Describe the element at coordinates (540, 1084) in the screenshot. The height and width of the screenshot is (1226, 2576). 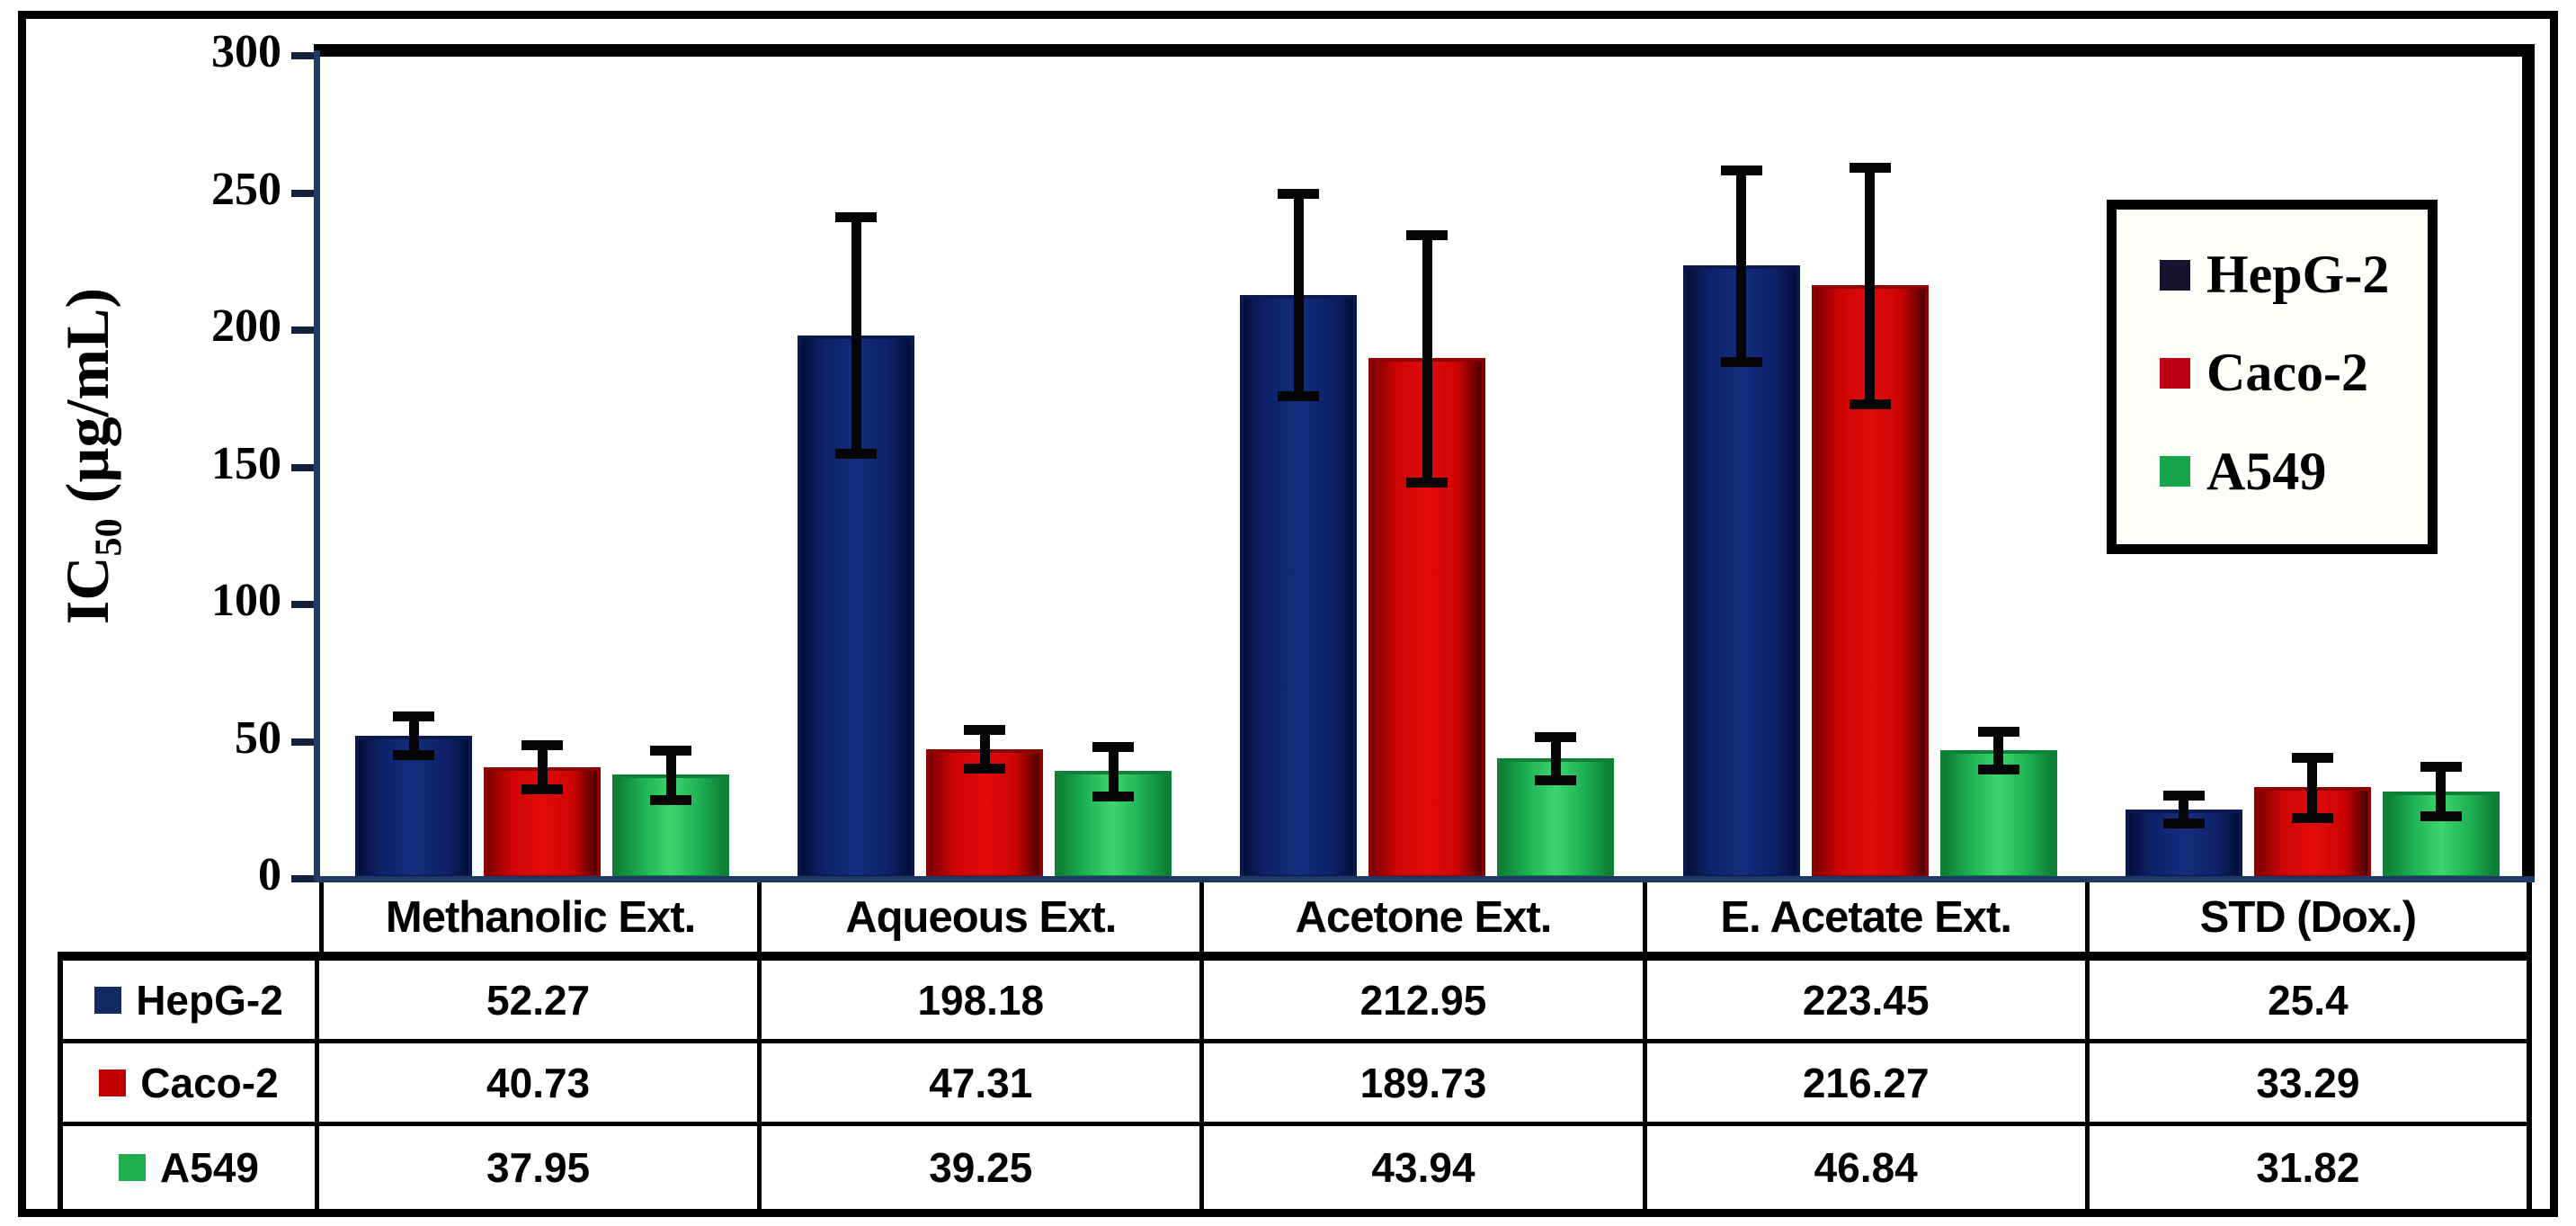
I see `table-value: 40.73` at that location.